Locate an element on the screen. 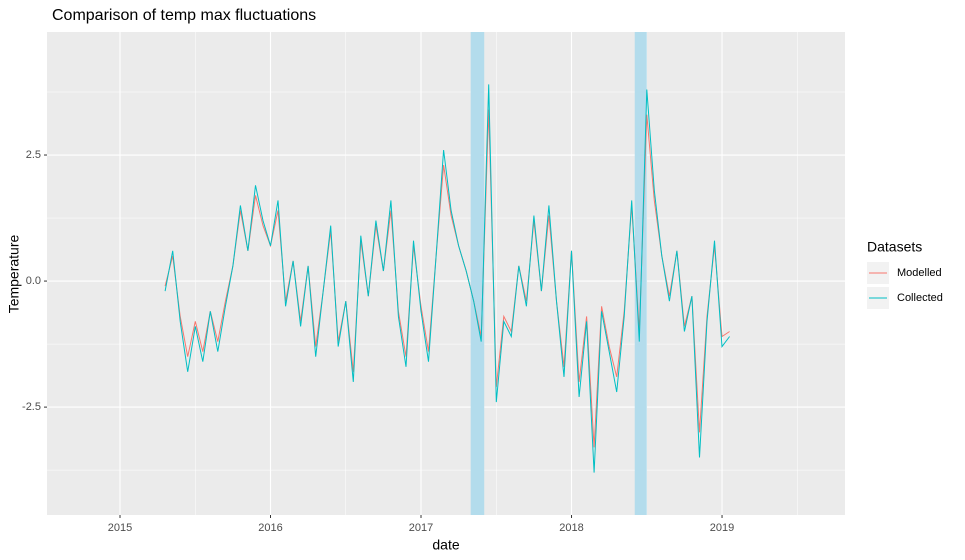  legend-label: Collected is located at coordinates (920, 298).